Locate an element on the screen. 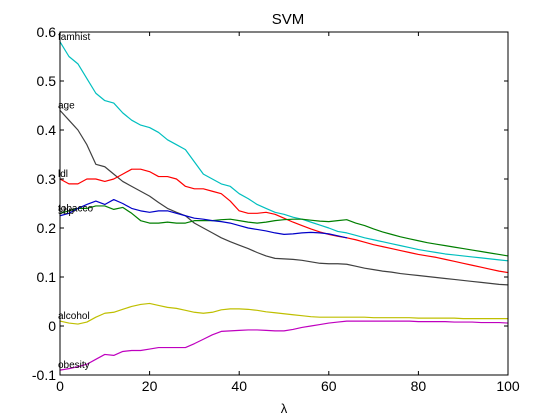  series-label-alcohol: alcohol is located at coordinates (74, 316).